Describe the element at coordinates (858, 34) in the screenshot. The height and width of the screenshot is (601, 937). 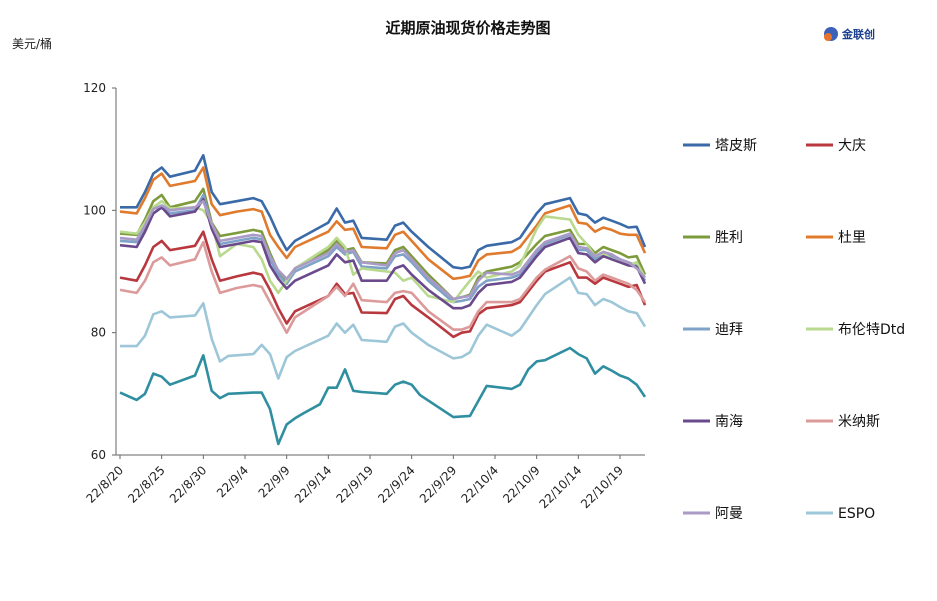
I see `logo-text: 金联创` at that location.